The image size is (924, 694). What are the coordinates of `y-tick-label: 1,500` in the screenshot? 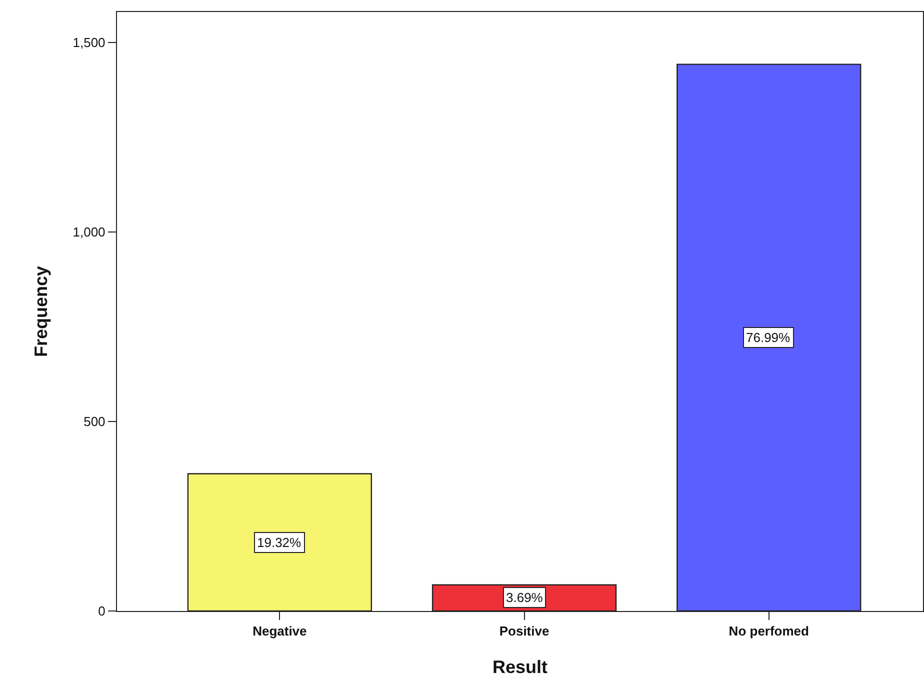 It's located at (89, 42).